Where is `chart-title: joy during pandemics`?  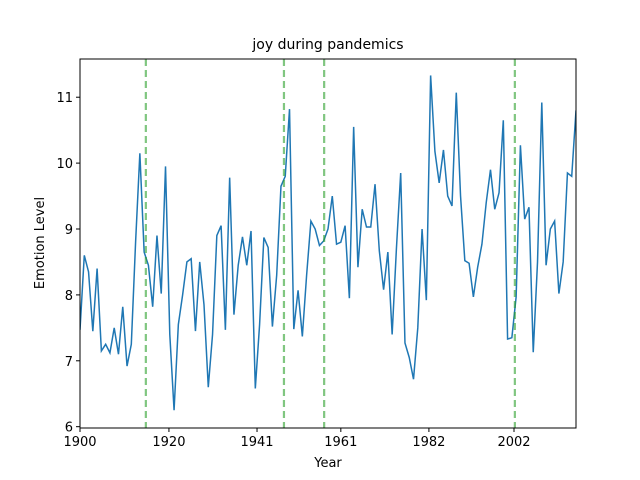 chart-title: joy during pandemics is located at coordinates (327, 45).